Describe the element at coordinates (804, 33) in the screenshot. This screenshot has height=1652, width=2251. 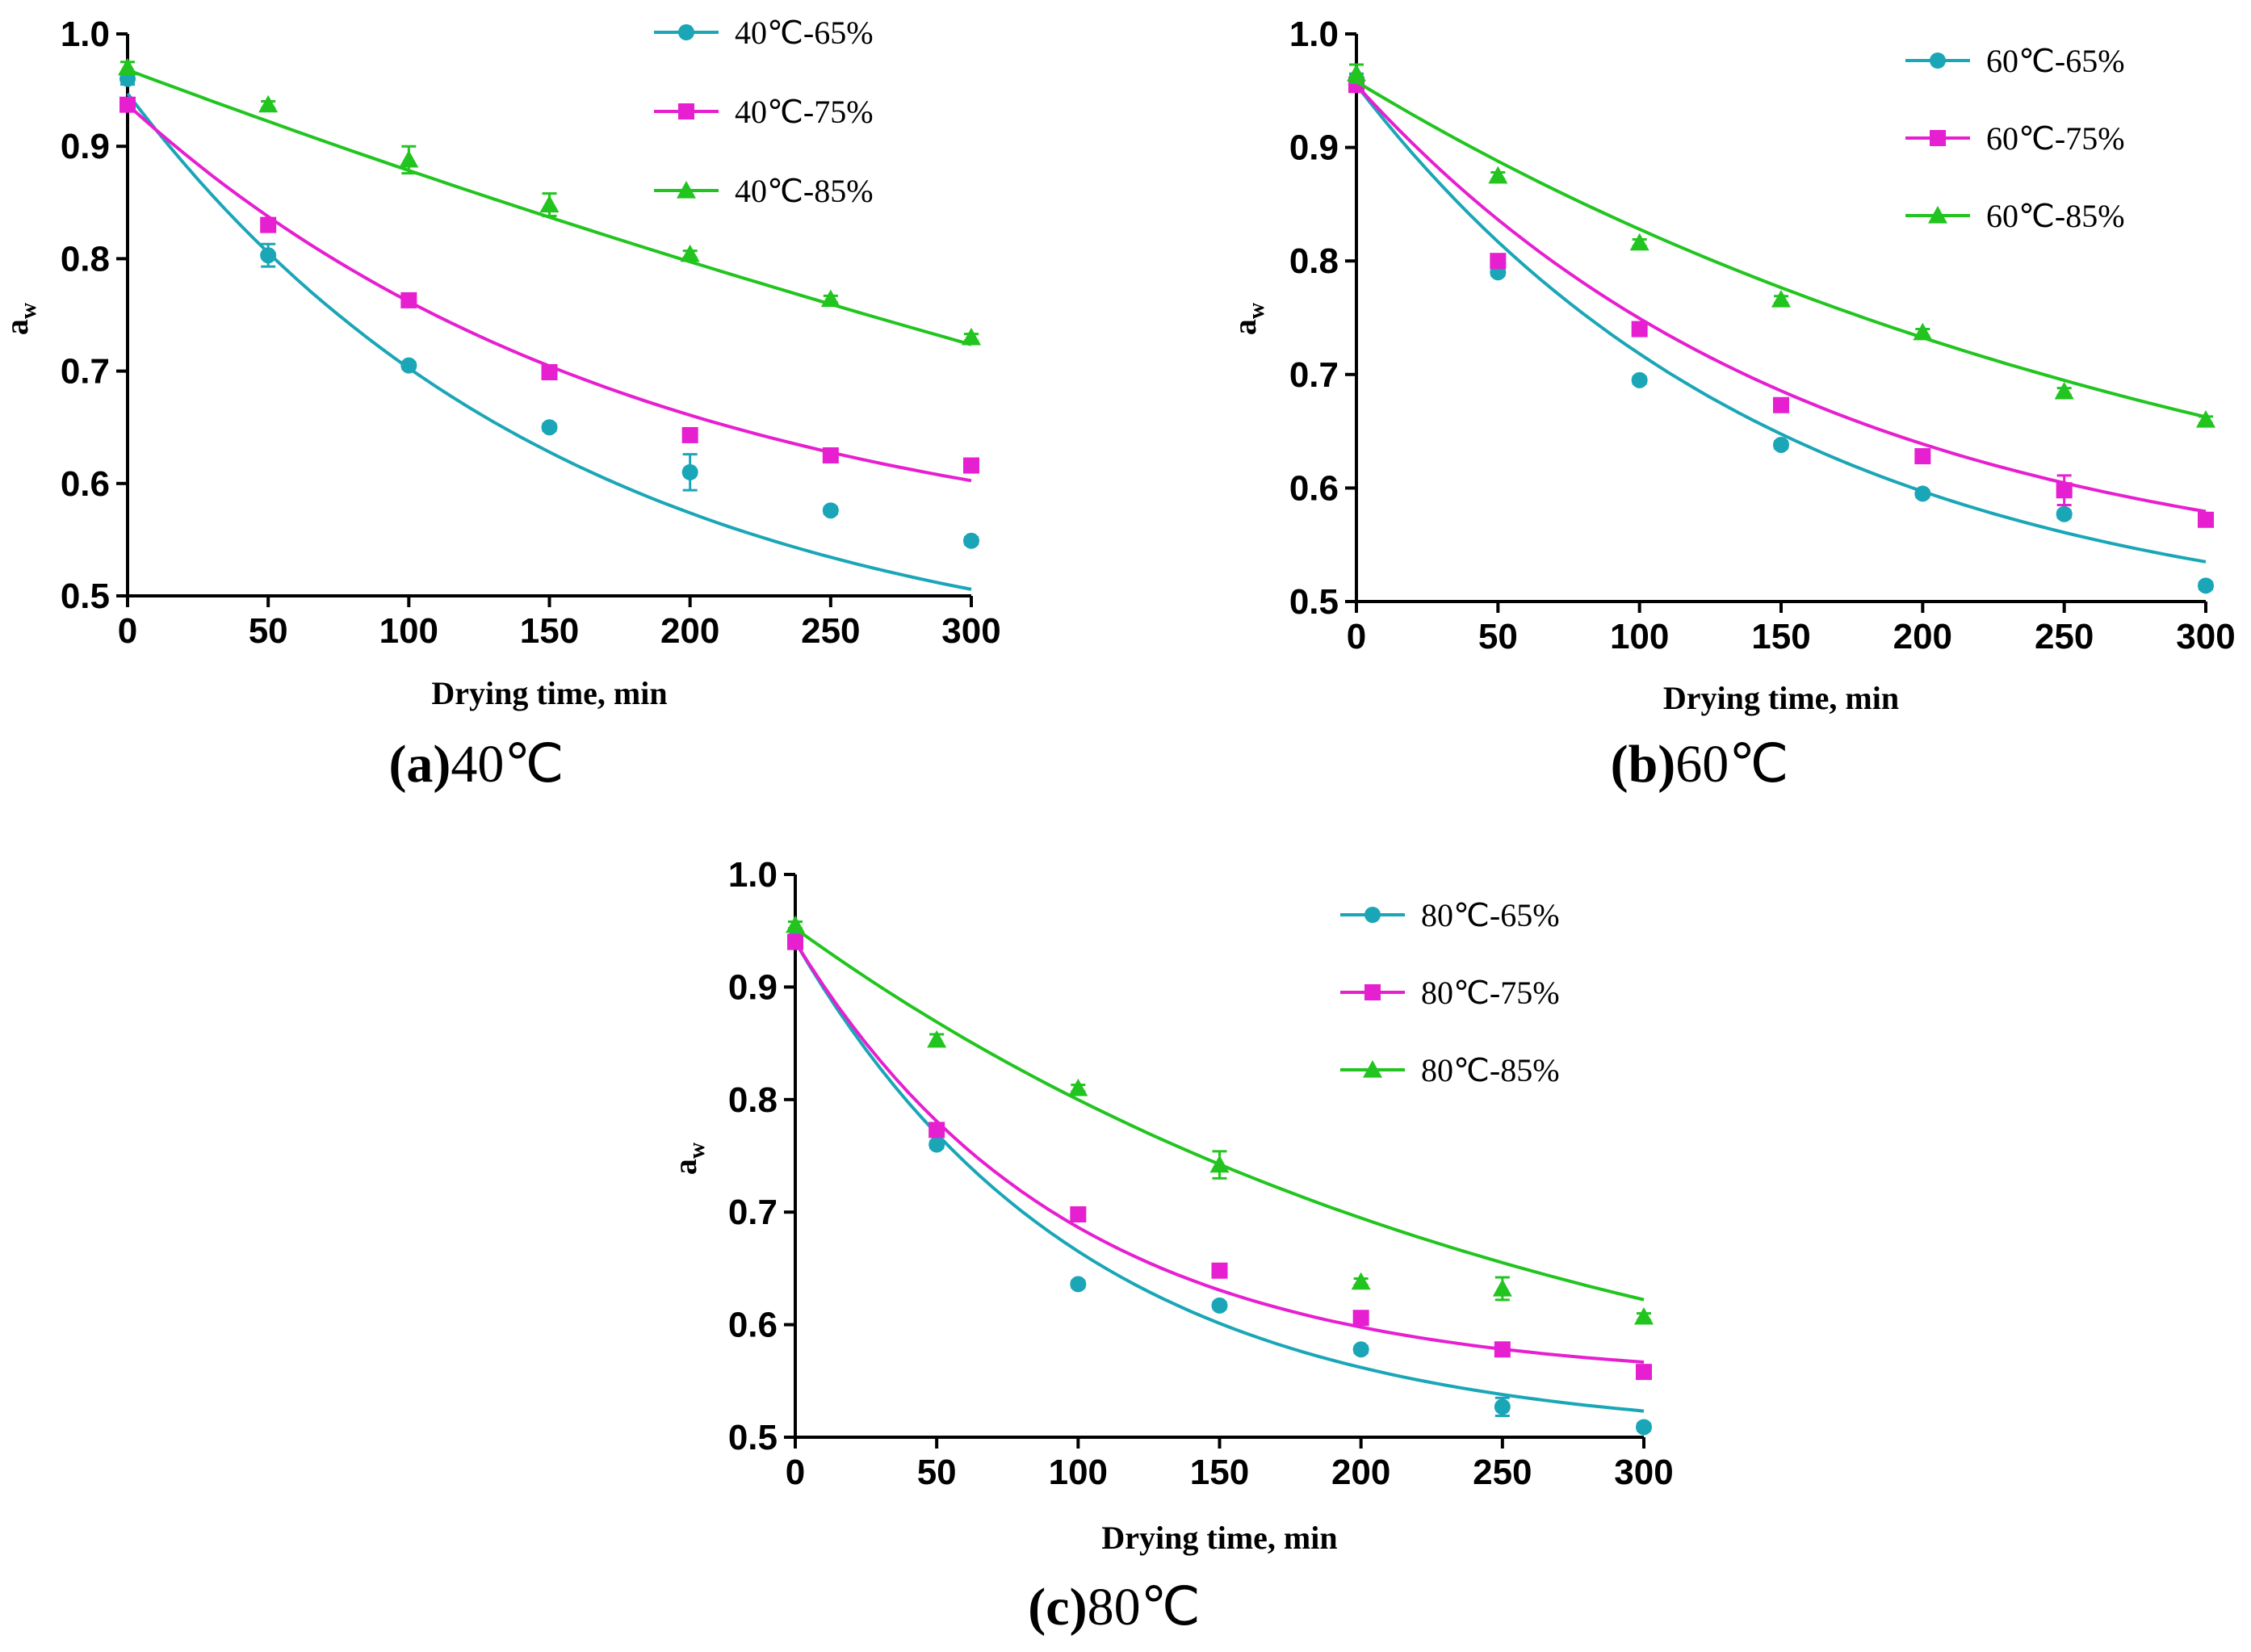
I see `legend-label: 40℃-65%` at that location.